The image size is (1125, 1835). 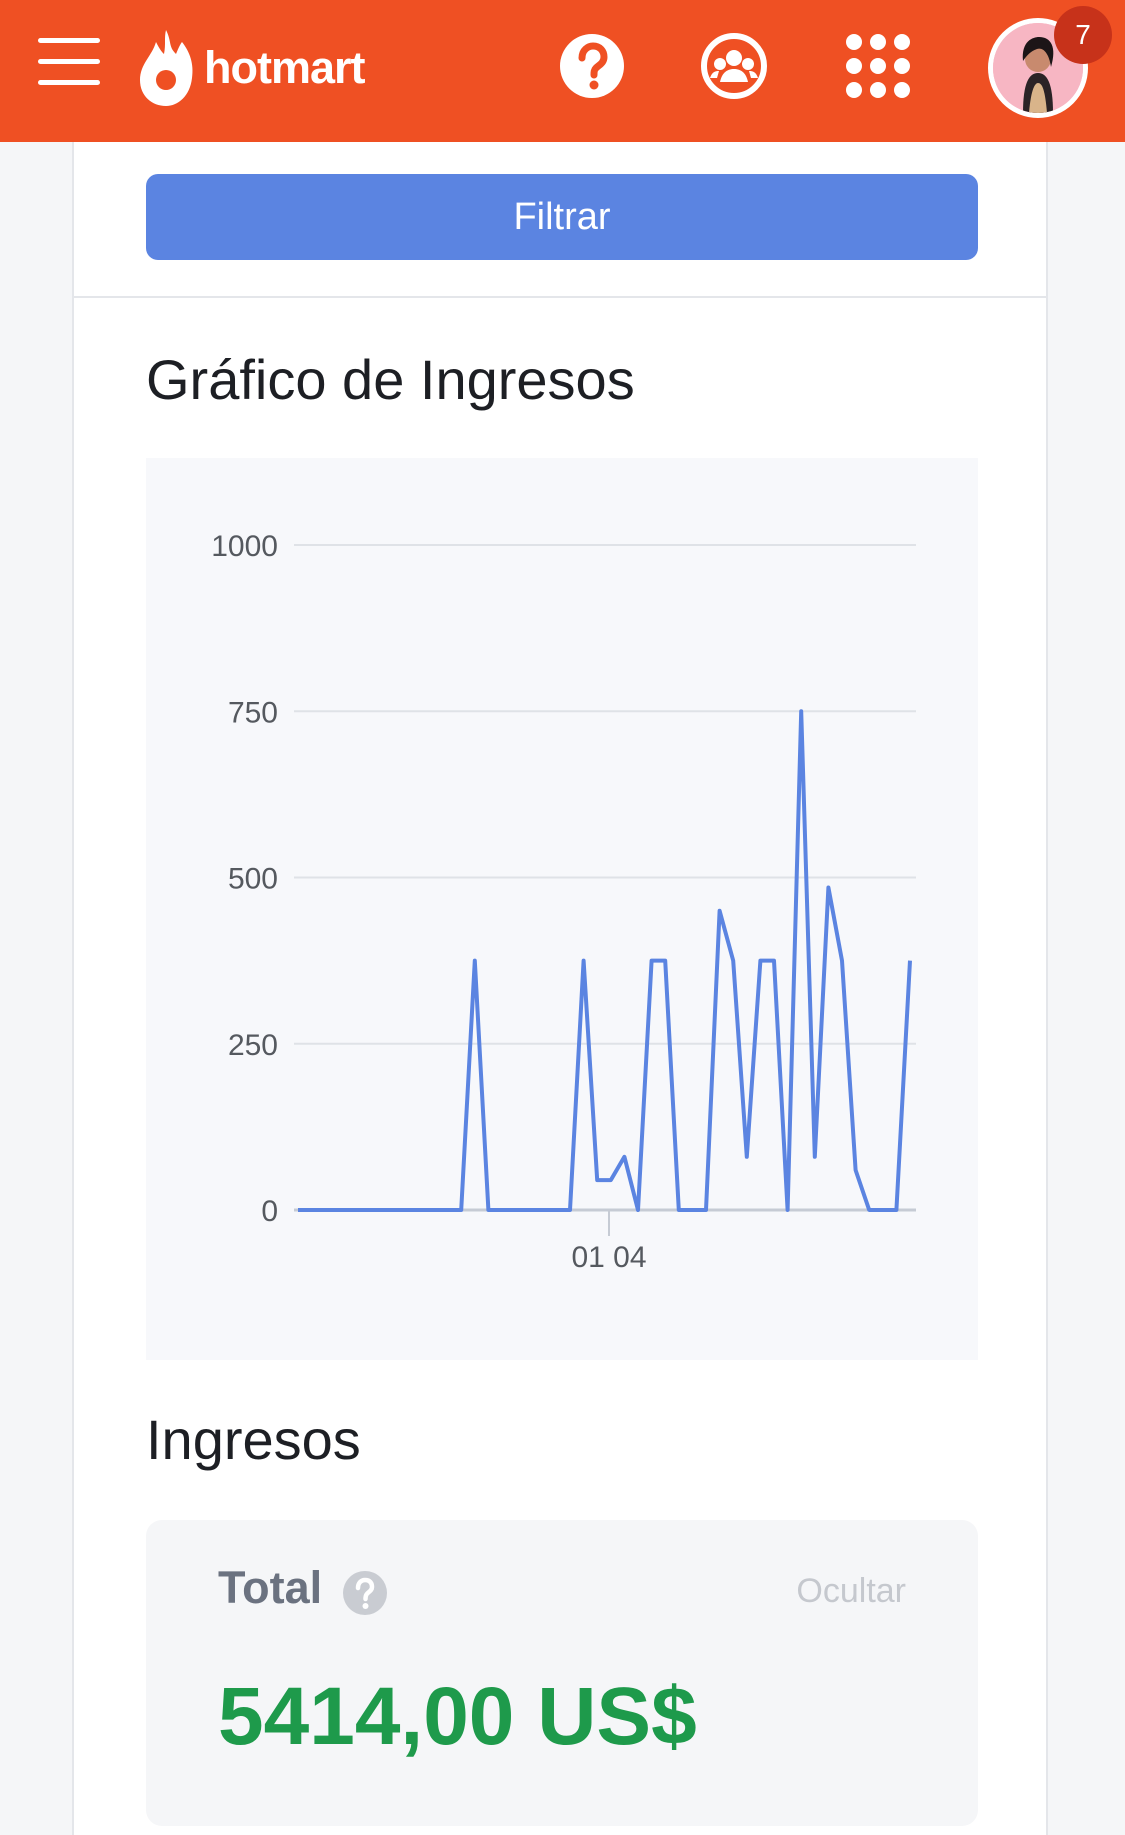 I want to click on x-tick-label: 01 04, so click(x=608, y=1257).